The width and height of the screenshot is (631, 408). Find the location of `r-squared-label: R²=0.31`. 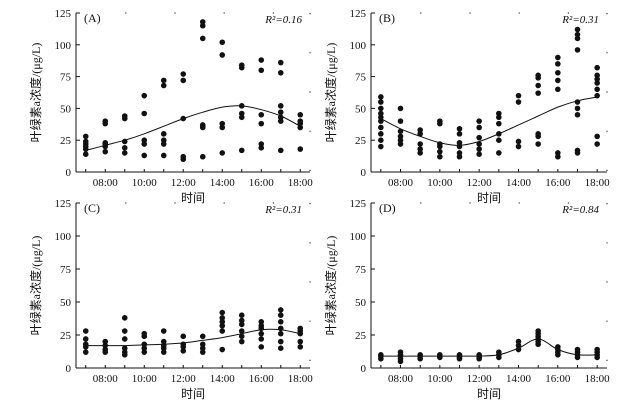

r-squared-label: R²=0.31 is located at coordinates (580, 20).